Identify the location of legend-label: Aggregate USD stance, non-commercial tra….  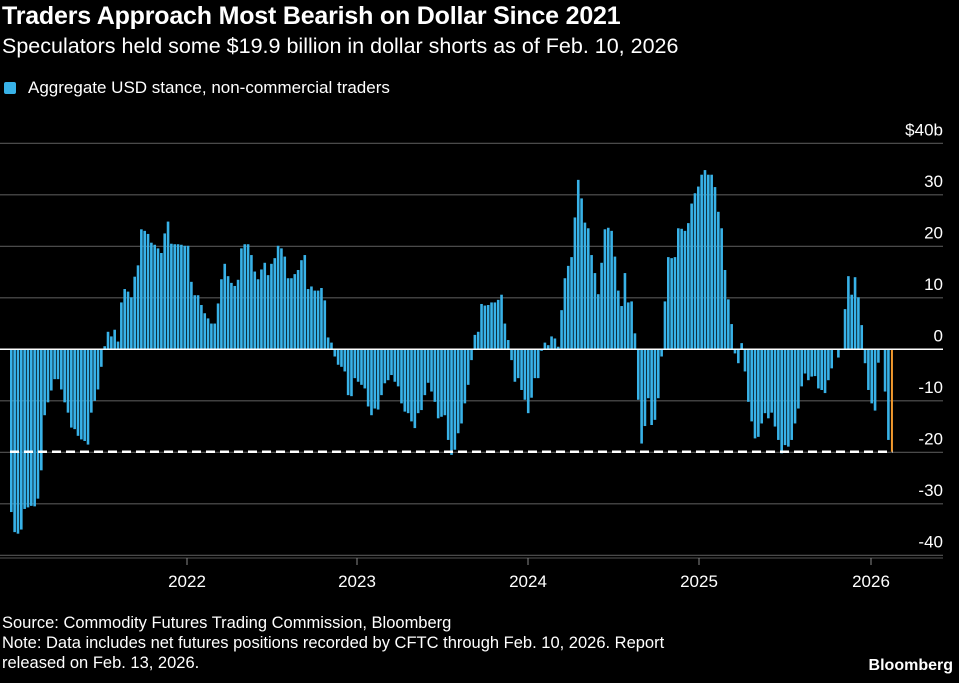
(209, 87).